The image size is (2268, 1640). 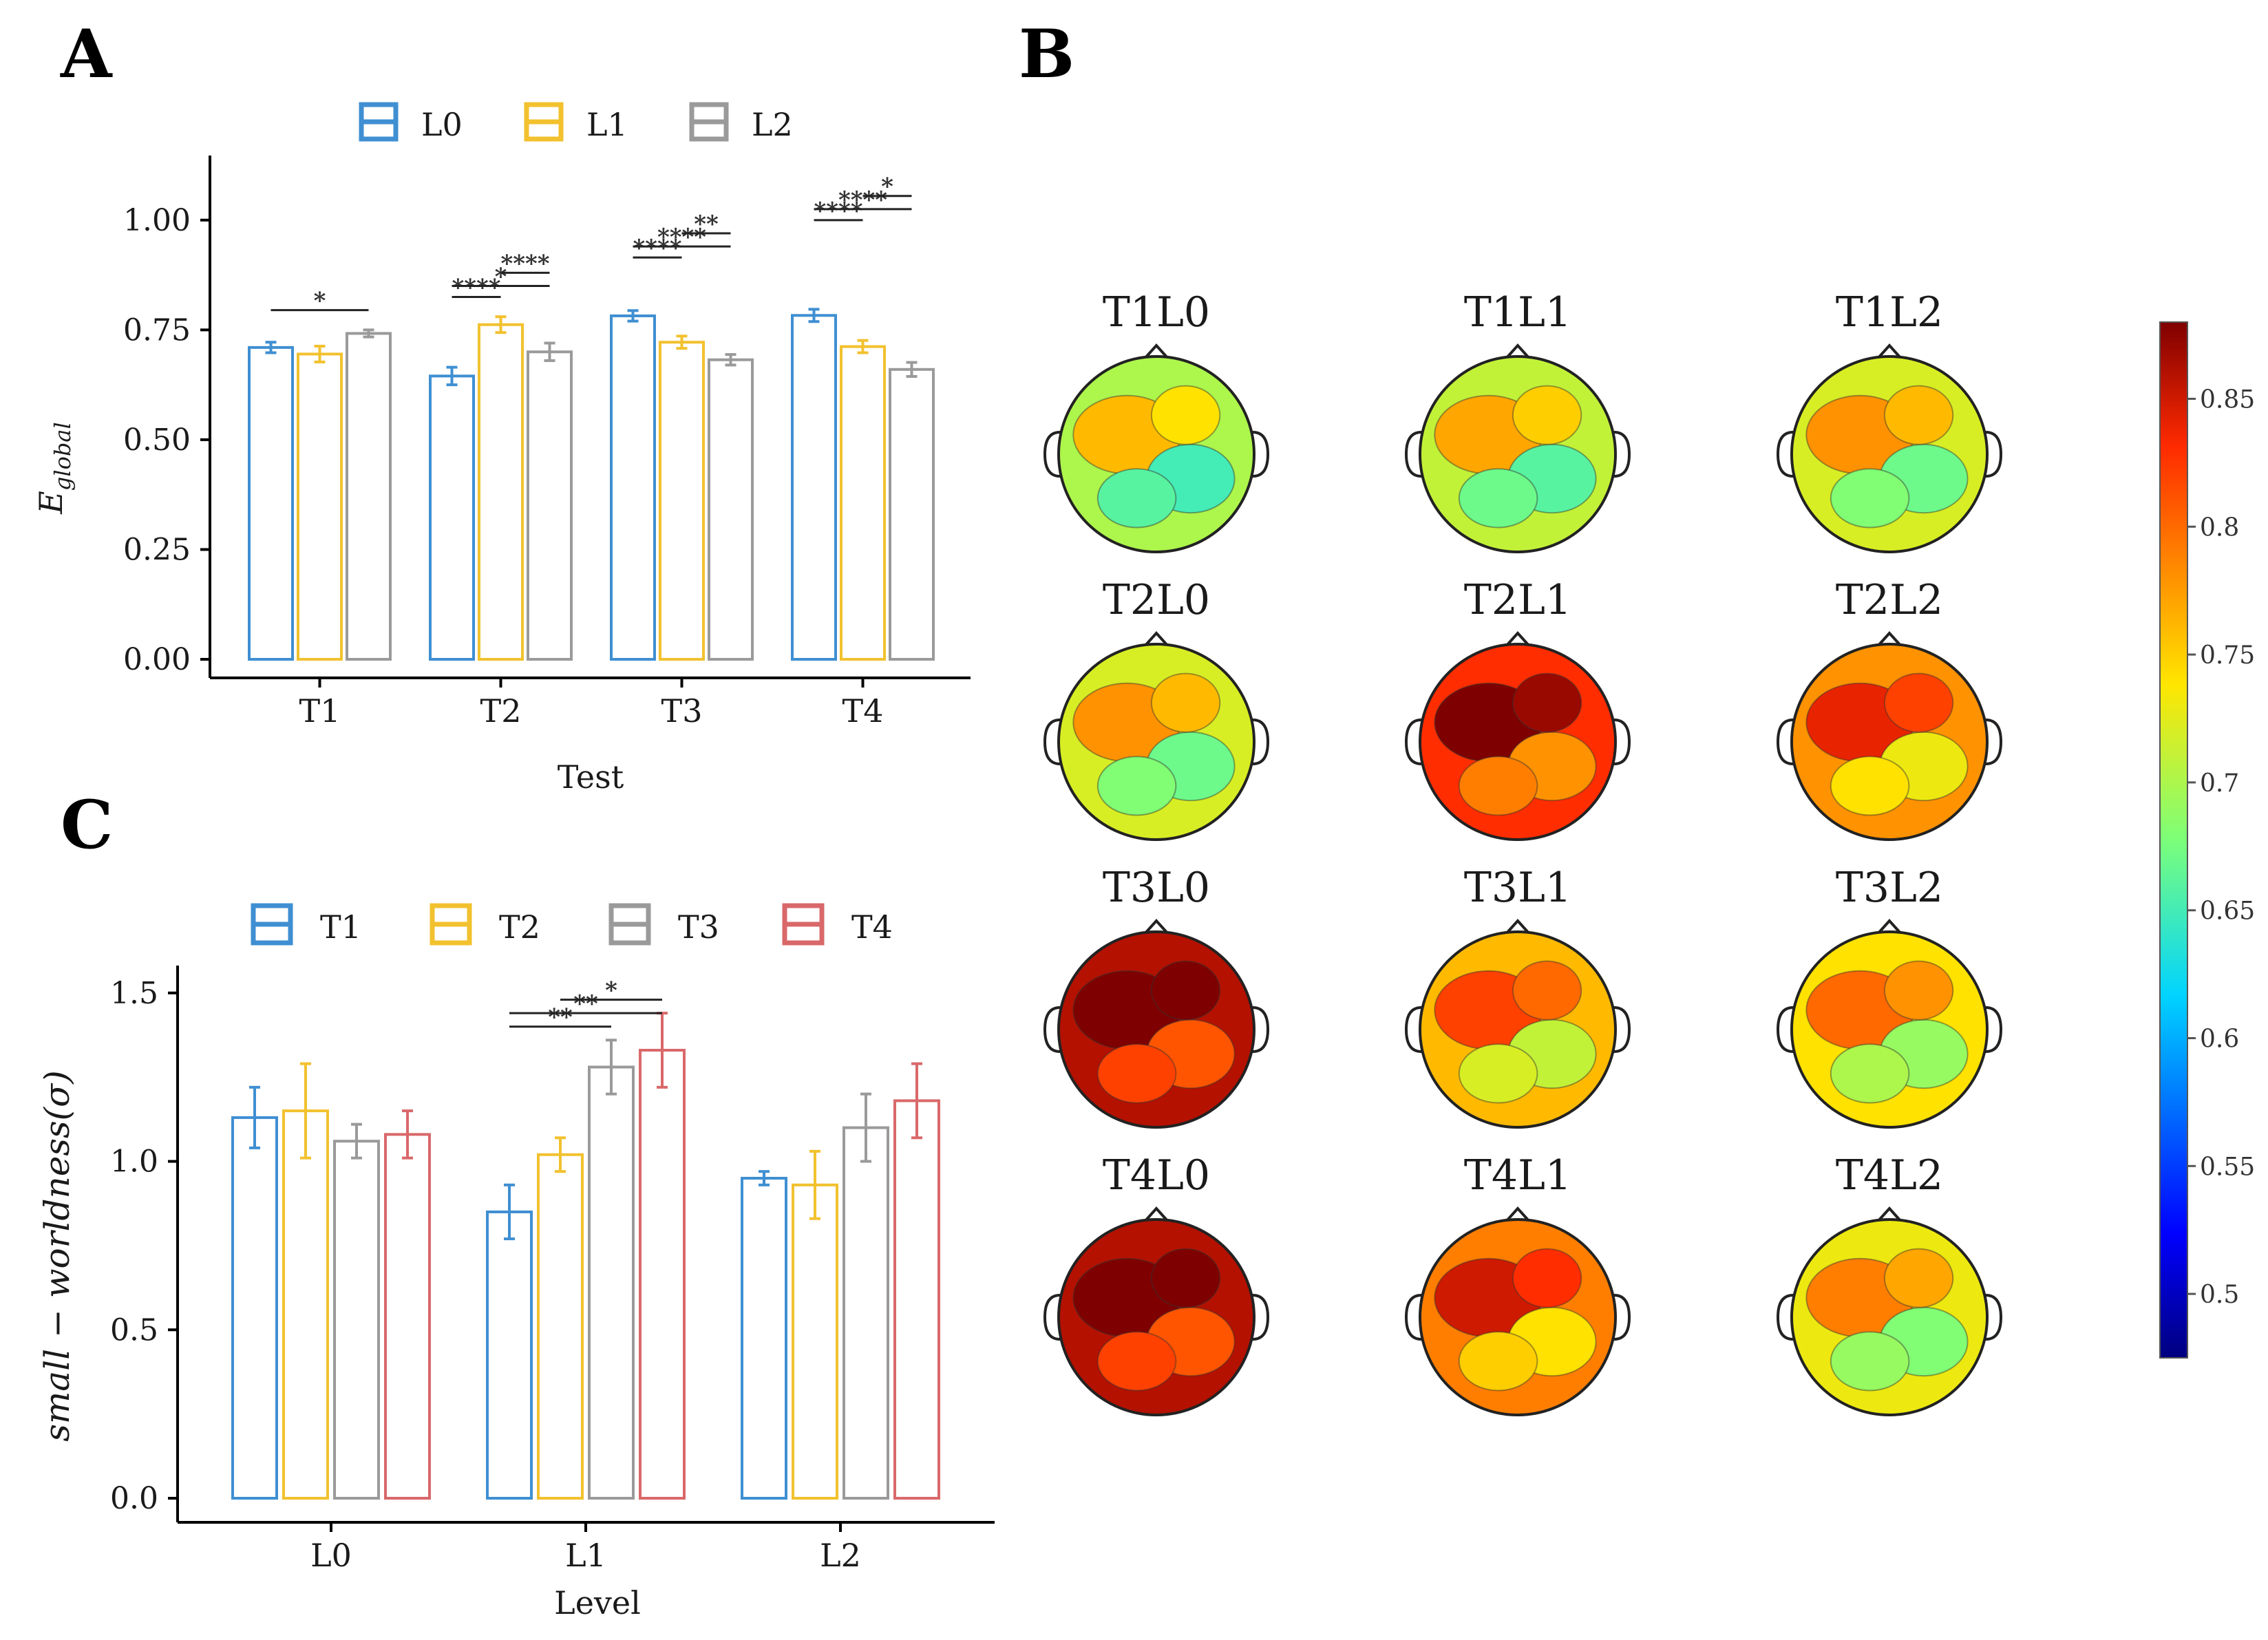 What do you see at coordinates (1890, 1175) in the screenshot?
I see `topomap-label-t4l2: T4L2` at bounding box center [1890, 1175].